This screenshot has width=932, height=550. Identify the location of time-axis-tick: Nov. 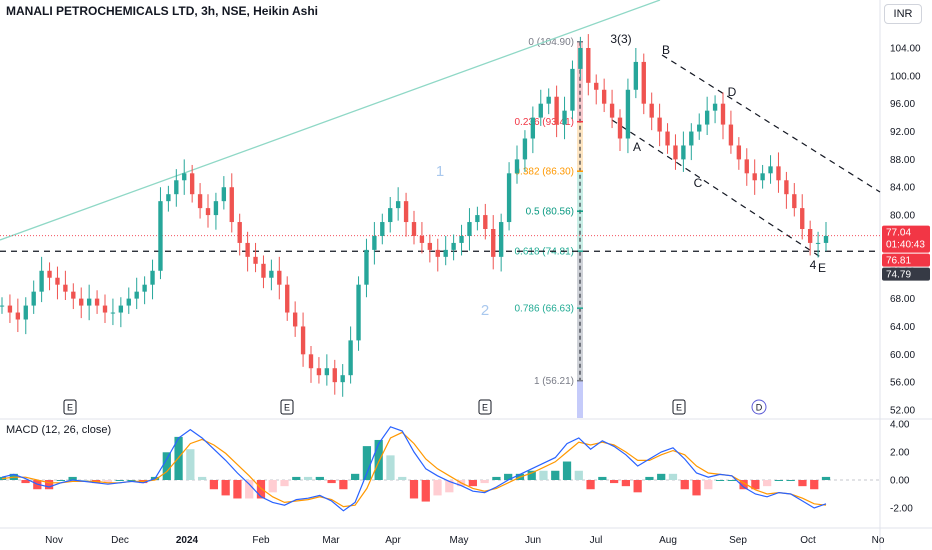
(54, 540).